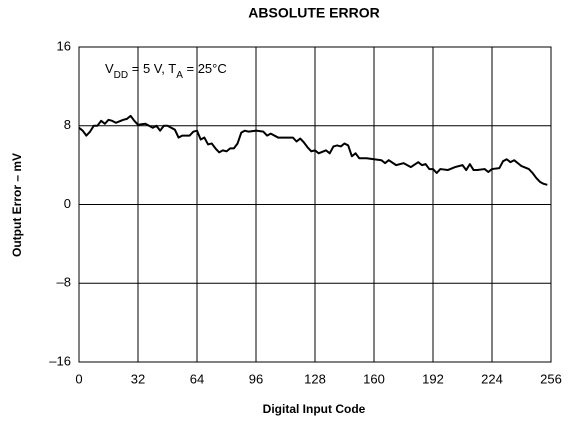 The width and height of the screenshot is (580, 423). What do you see at coordinates (109, 68) in the screenshot?
I see `annotation-part: V` at bounding box center [109, 68].